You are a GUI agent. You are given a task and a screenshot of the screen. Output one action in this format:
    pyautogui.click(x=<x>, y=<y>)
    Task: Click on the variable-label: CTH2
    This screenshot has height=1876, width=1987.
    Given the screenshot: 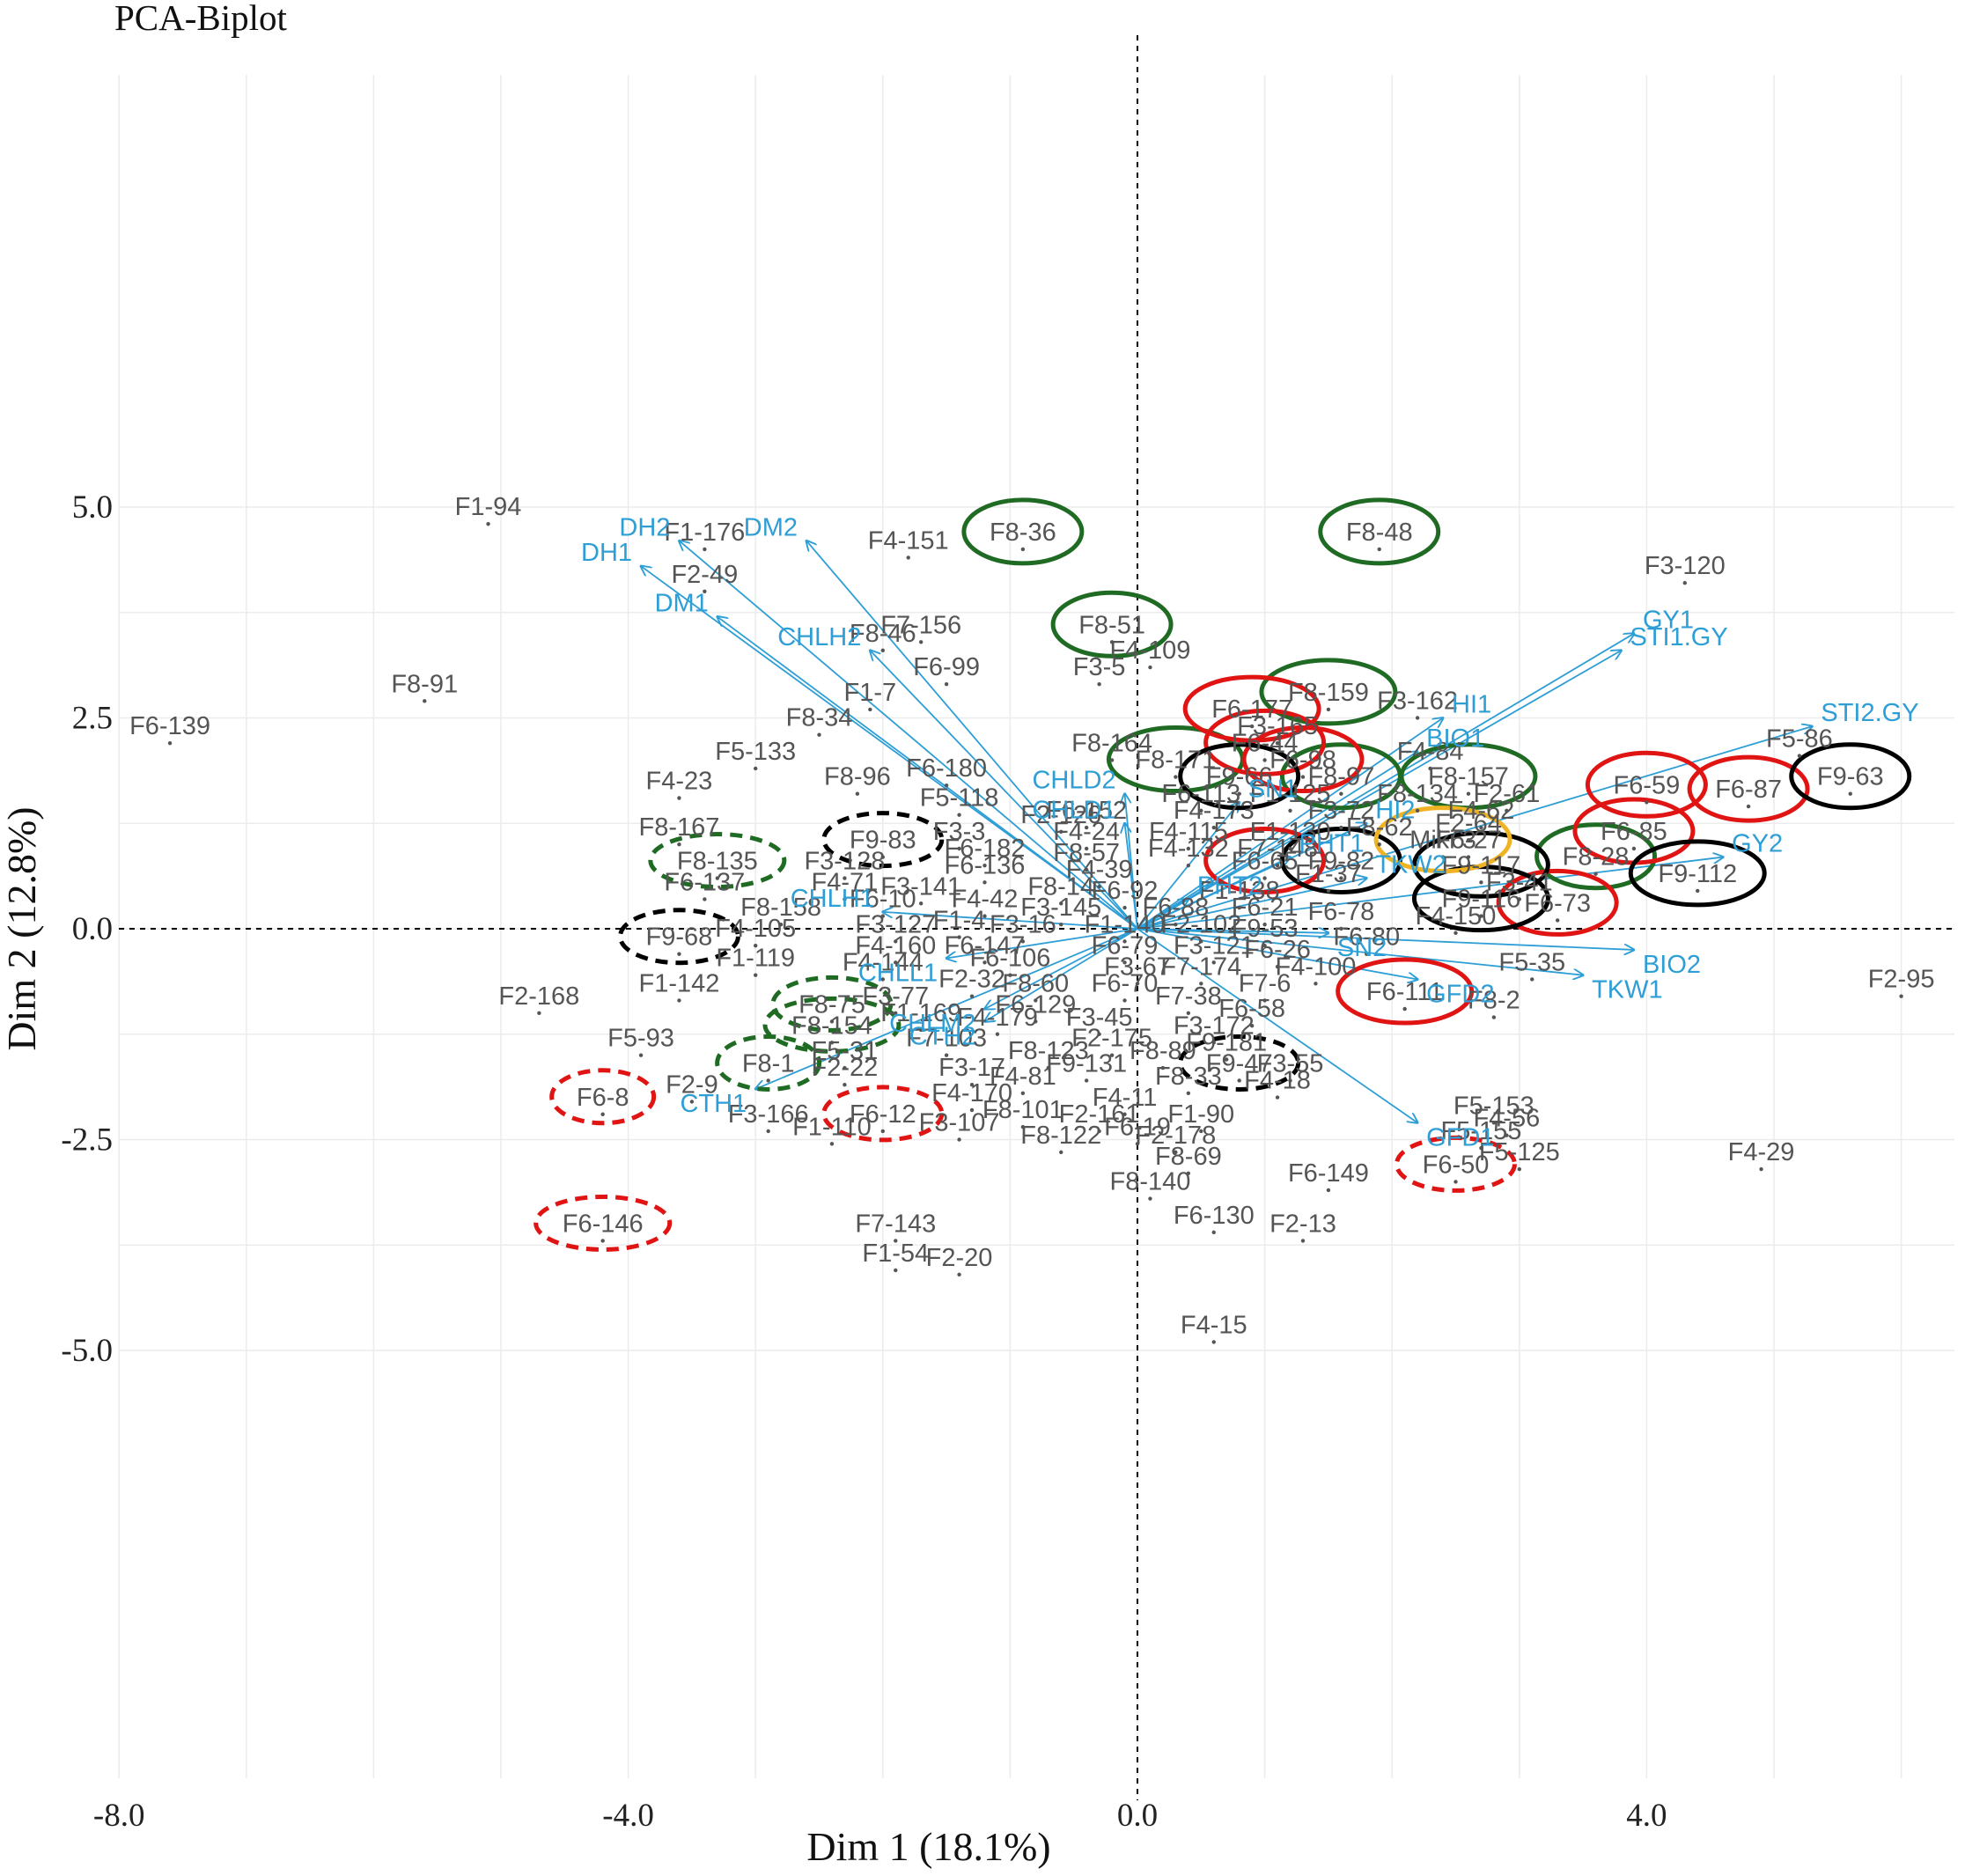 What is the action you would take?
    pyautogui.click(x=942, y=1036)
    